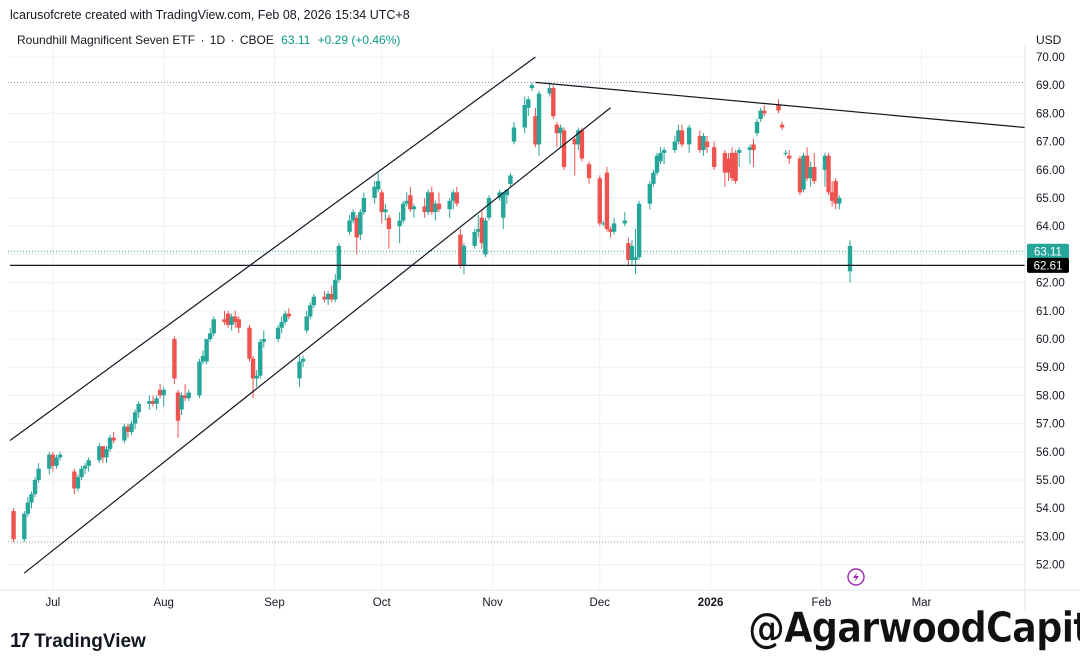 The image size is (1080, 668). What do you see at coordinates (711, 603) in the screenshot?
I see `x-tick-label: 2026` at bounding box center [711, 603].